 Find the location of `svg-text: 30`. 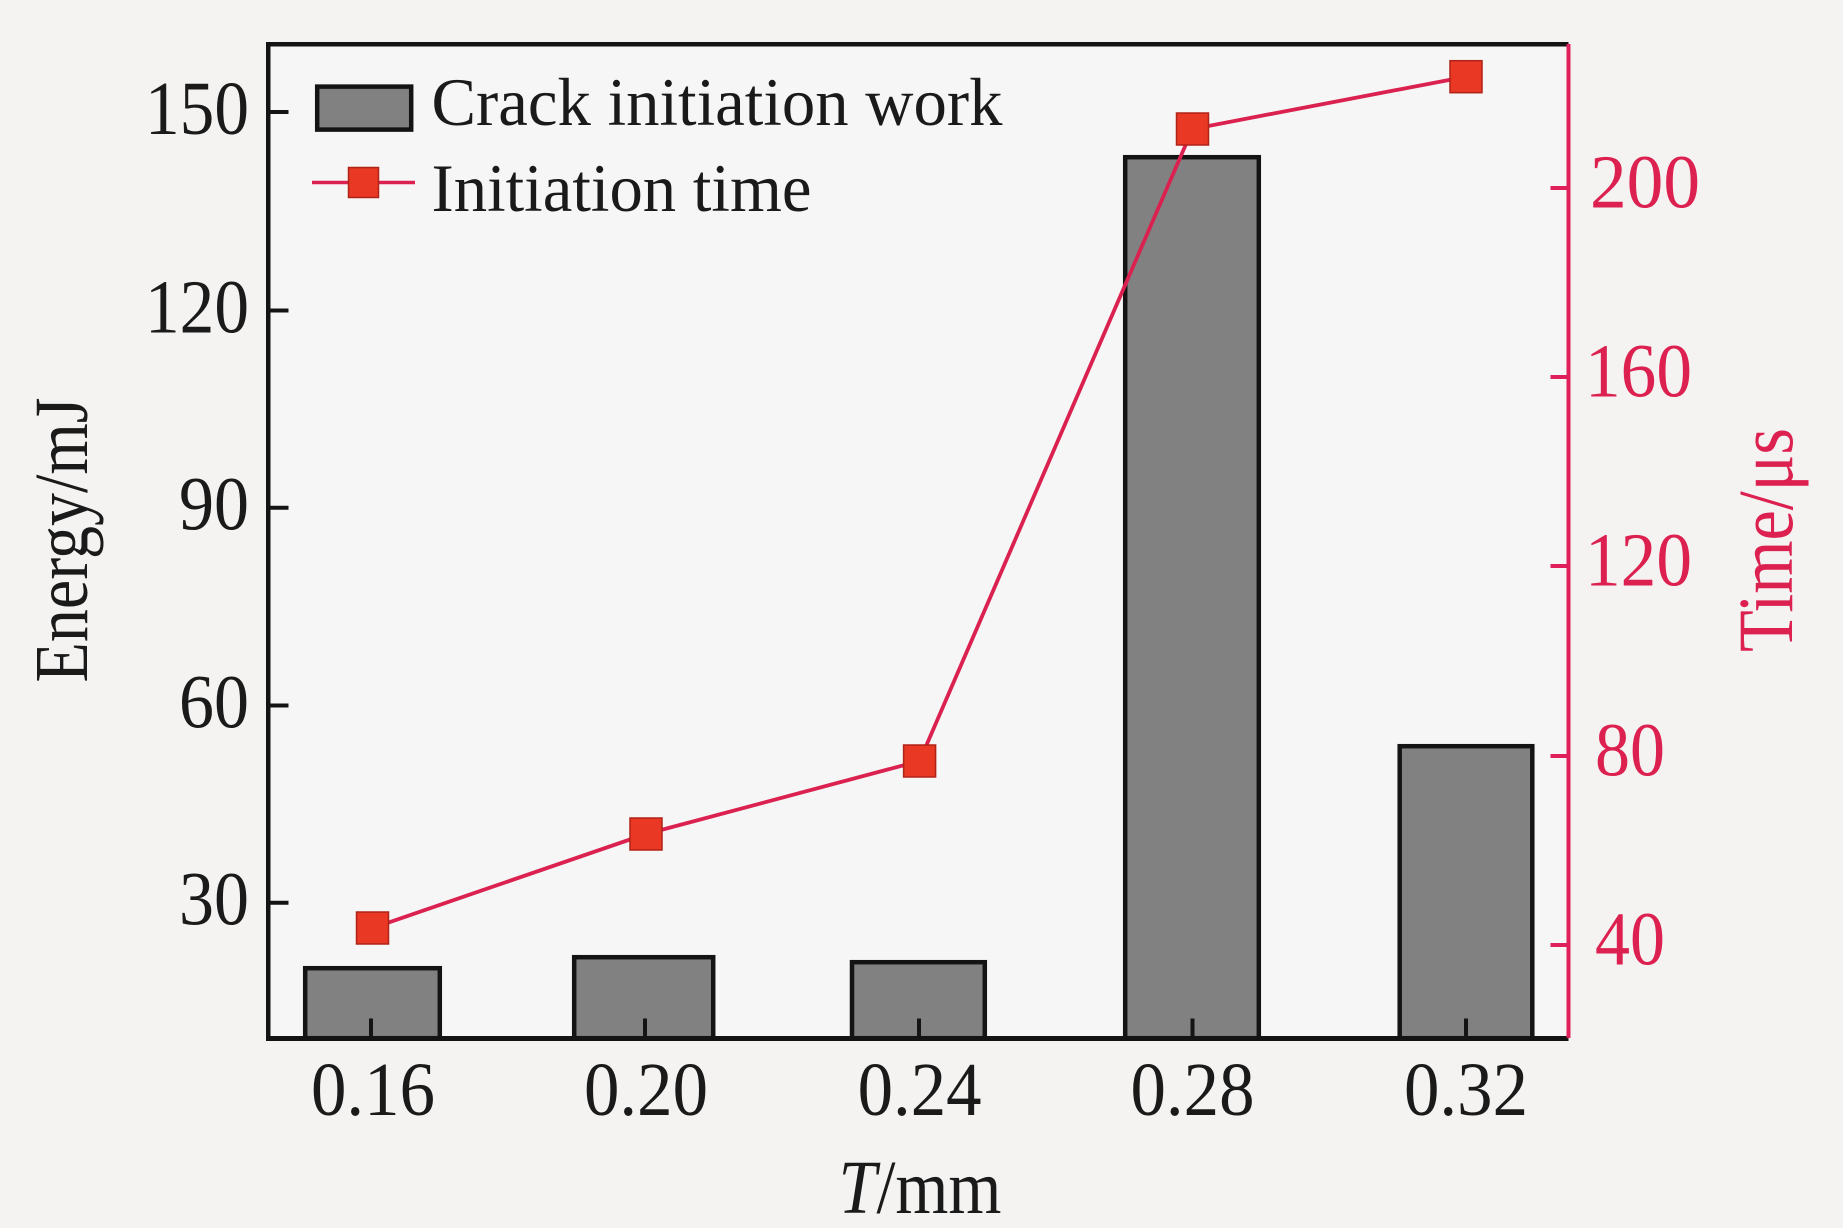

svg-text: 30 is located at coordinates (214, 900).